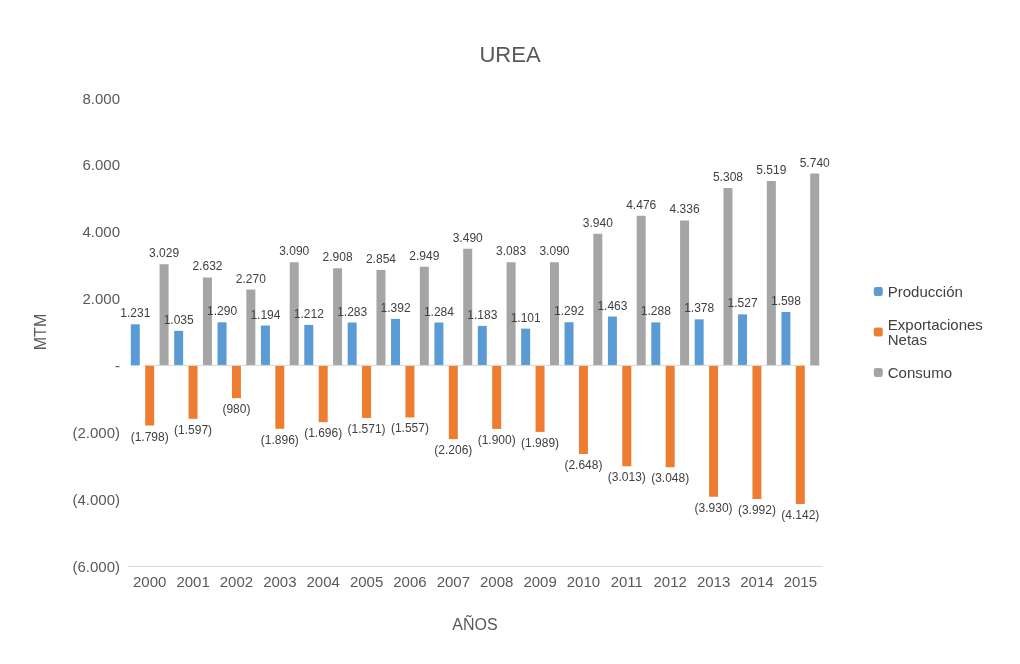 The image size is (1020, 664). Describe the element at coordinates (337, 257) in the screenshot. I see `data-label: 2.908` at that location.